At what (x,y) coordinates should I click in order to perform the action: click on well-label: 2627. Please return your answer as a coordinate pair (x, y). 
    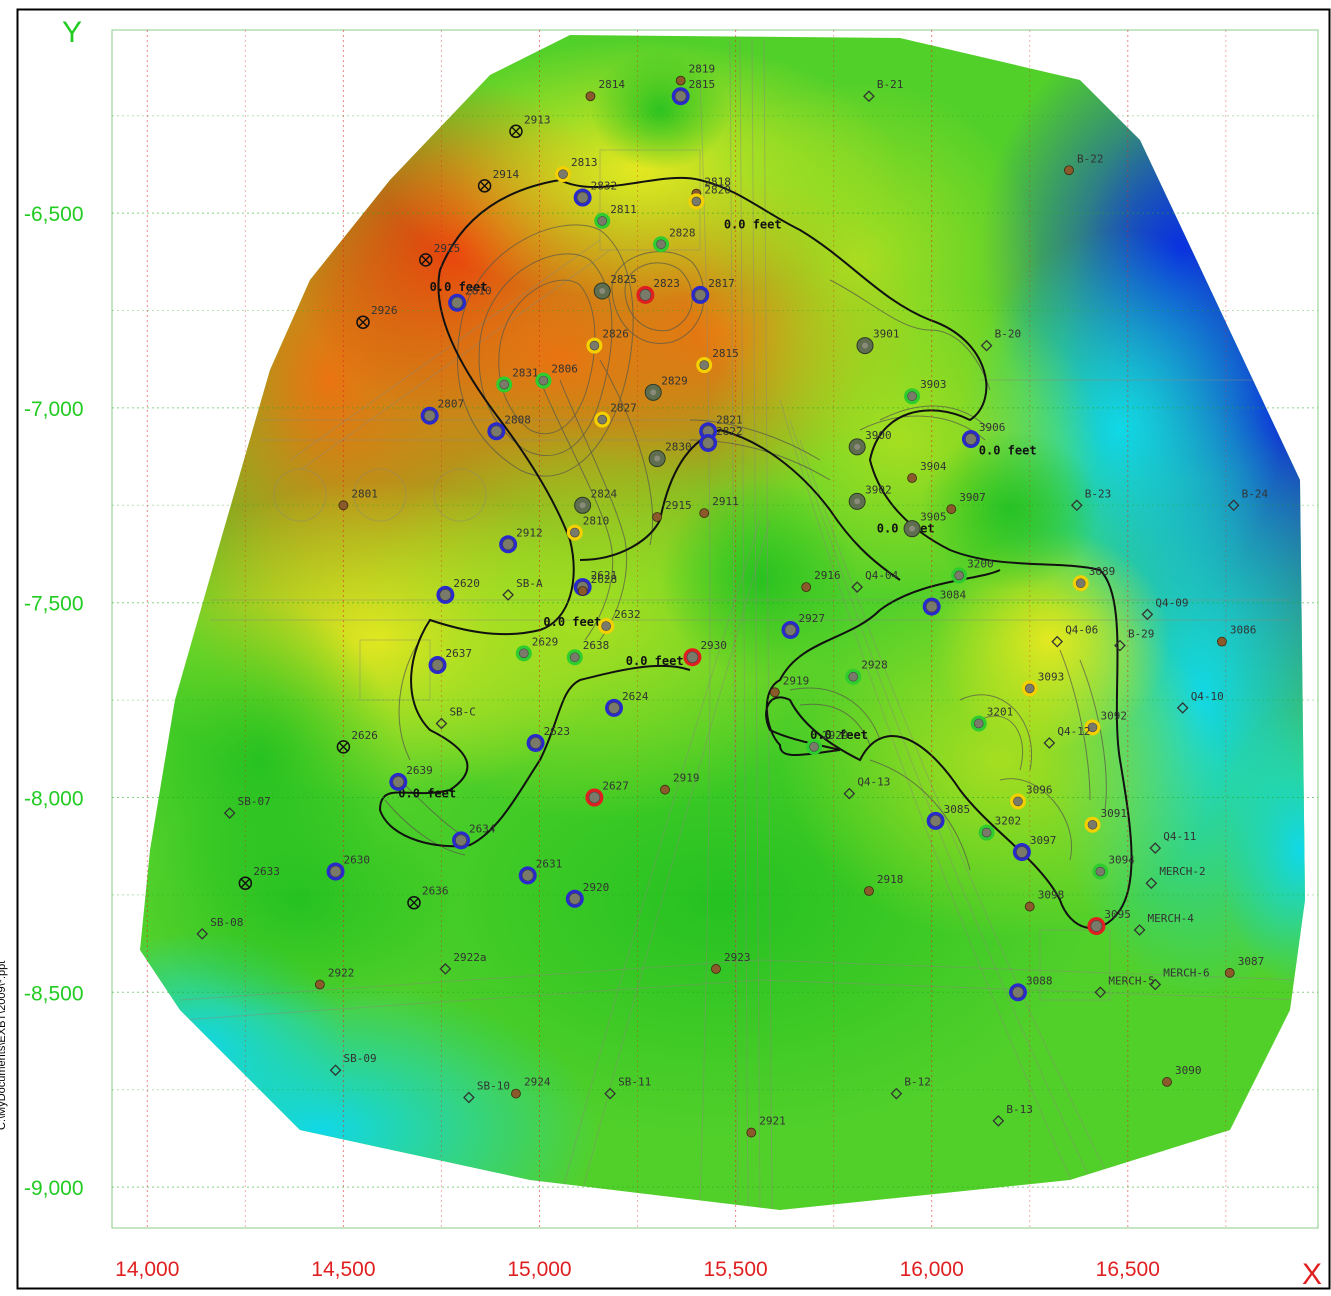
    Looking at the image, I should click on (615, 785).